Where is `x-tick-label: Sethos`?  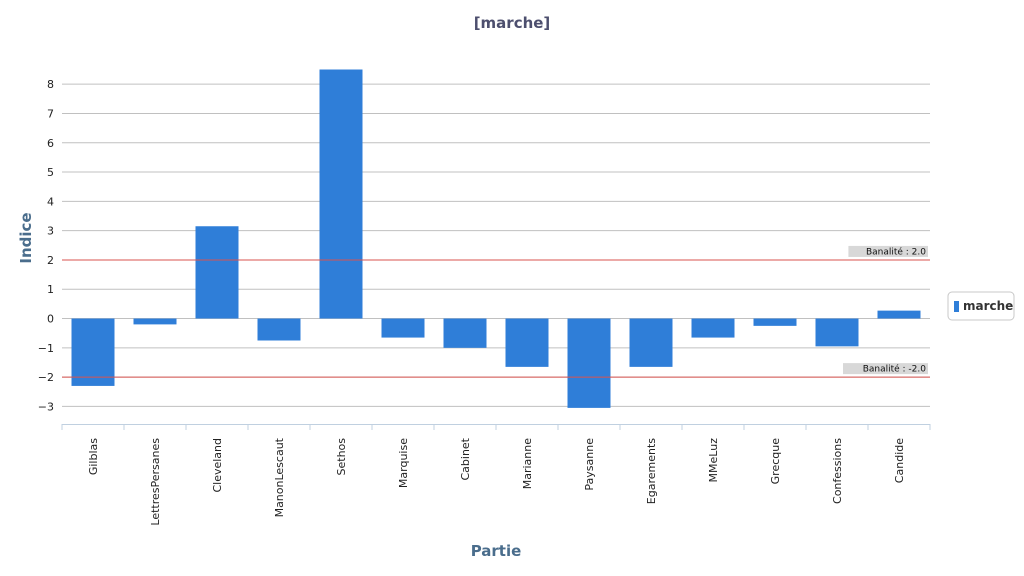
x-tick-label: Sethos is located at coordinates (341, 457).